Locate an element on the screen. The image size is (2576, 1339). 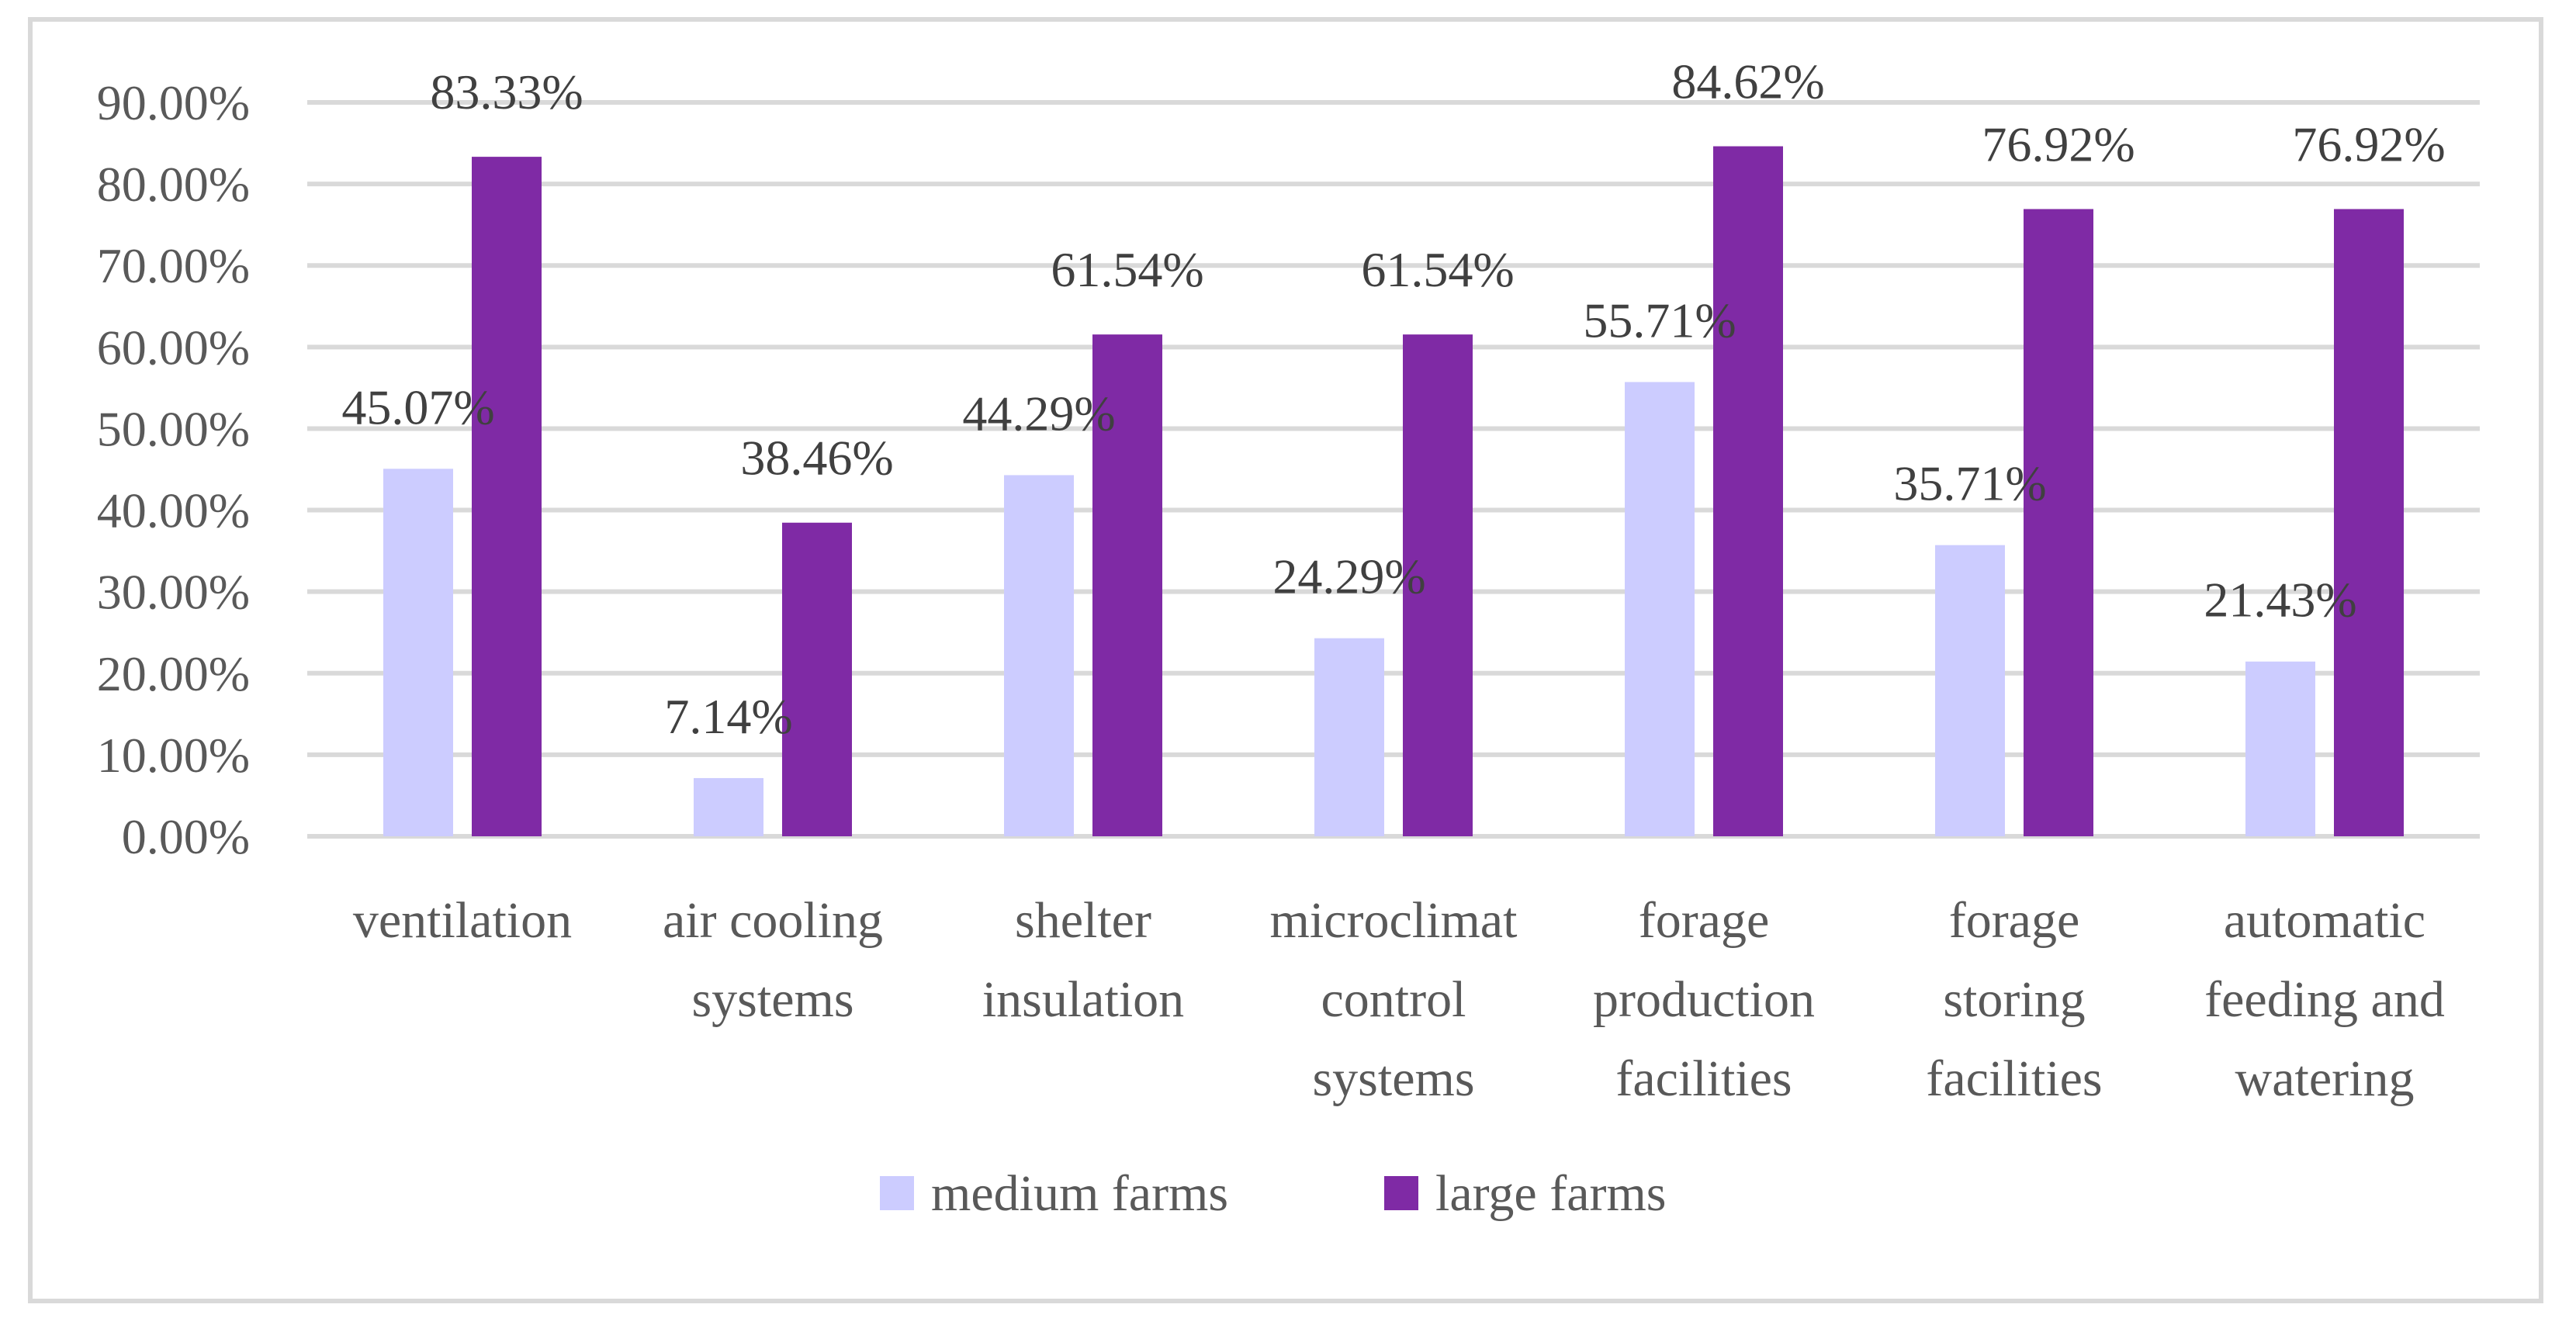
data-label: 83.33% is located at coordinates (506, 91).